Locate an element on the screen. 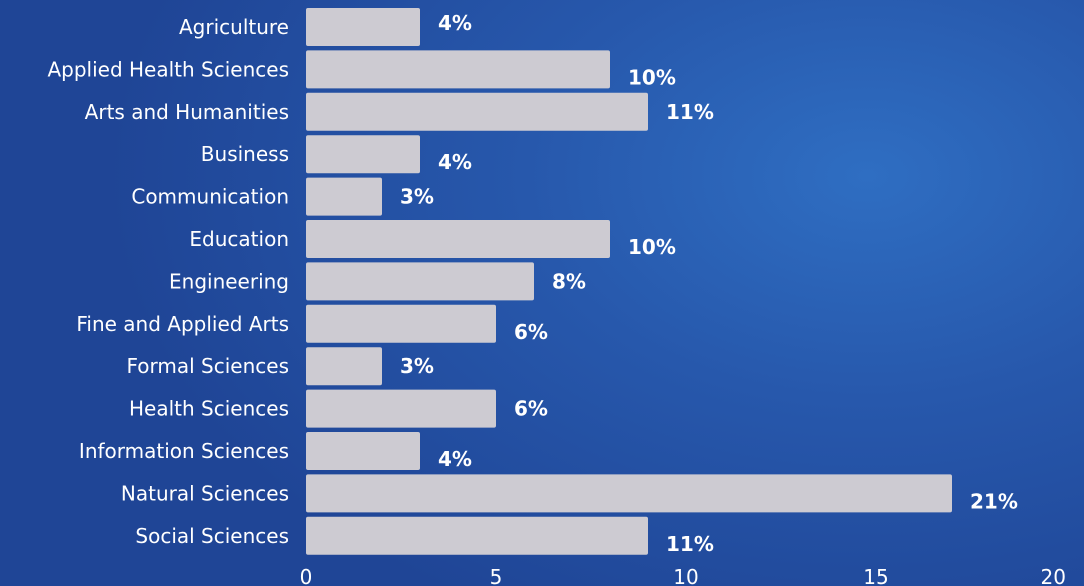 This screenshot has width=1084, height=586. x-tick-label: 20 is located at coordinates (1053, 575).